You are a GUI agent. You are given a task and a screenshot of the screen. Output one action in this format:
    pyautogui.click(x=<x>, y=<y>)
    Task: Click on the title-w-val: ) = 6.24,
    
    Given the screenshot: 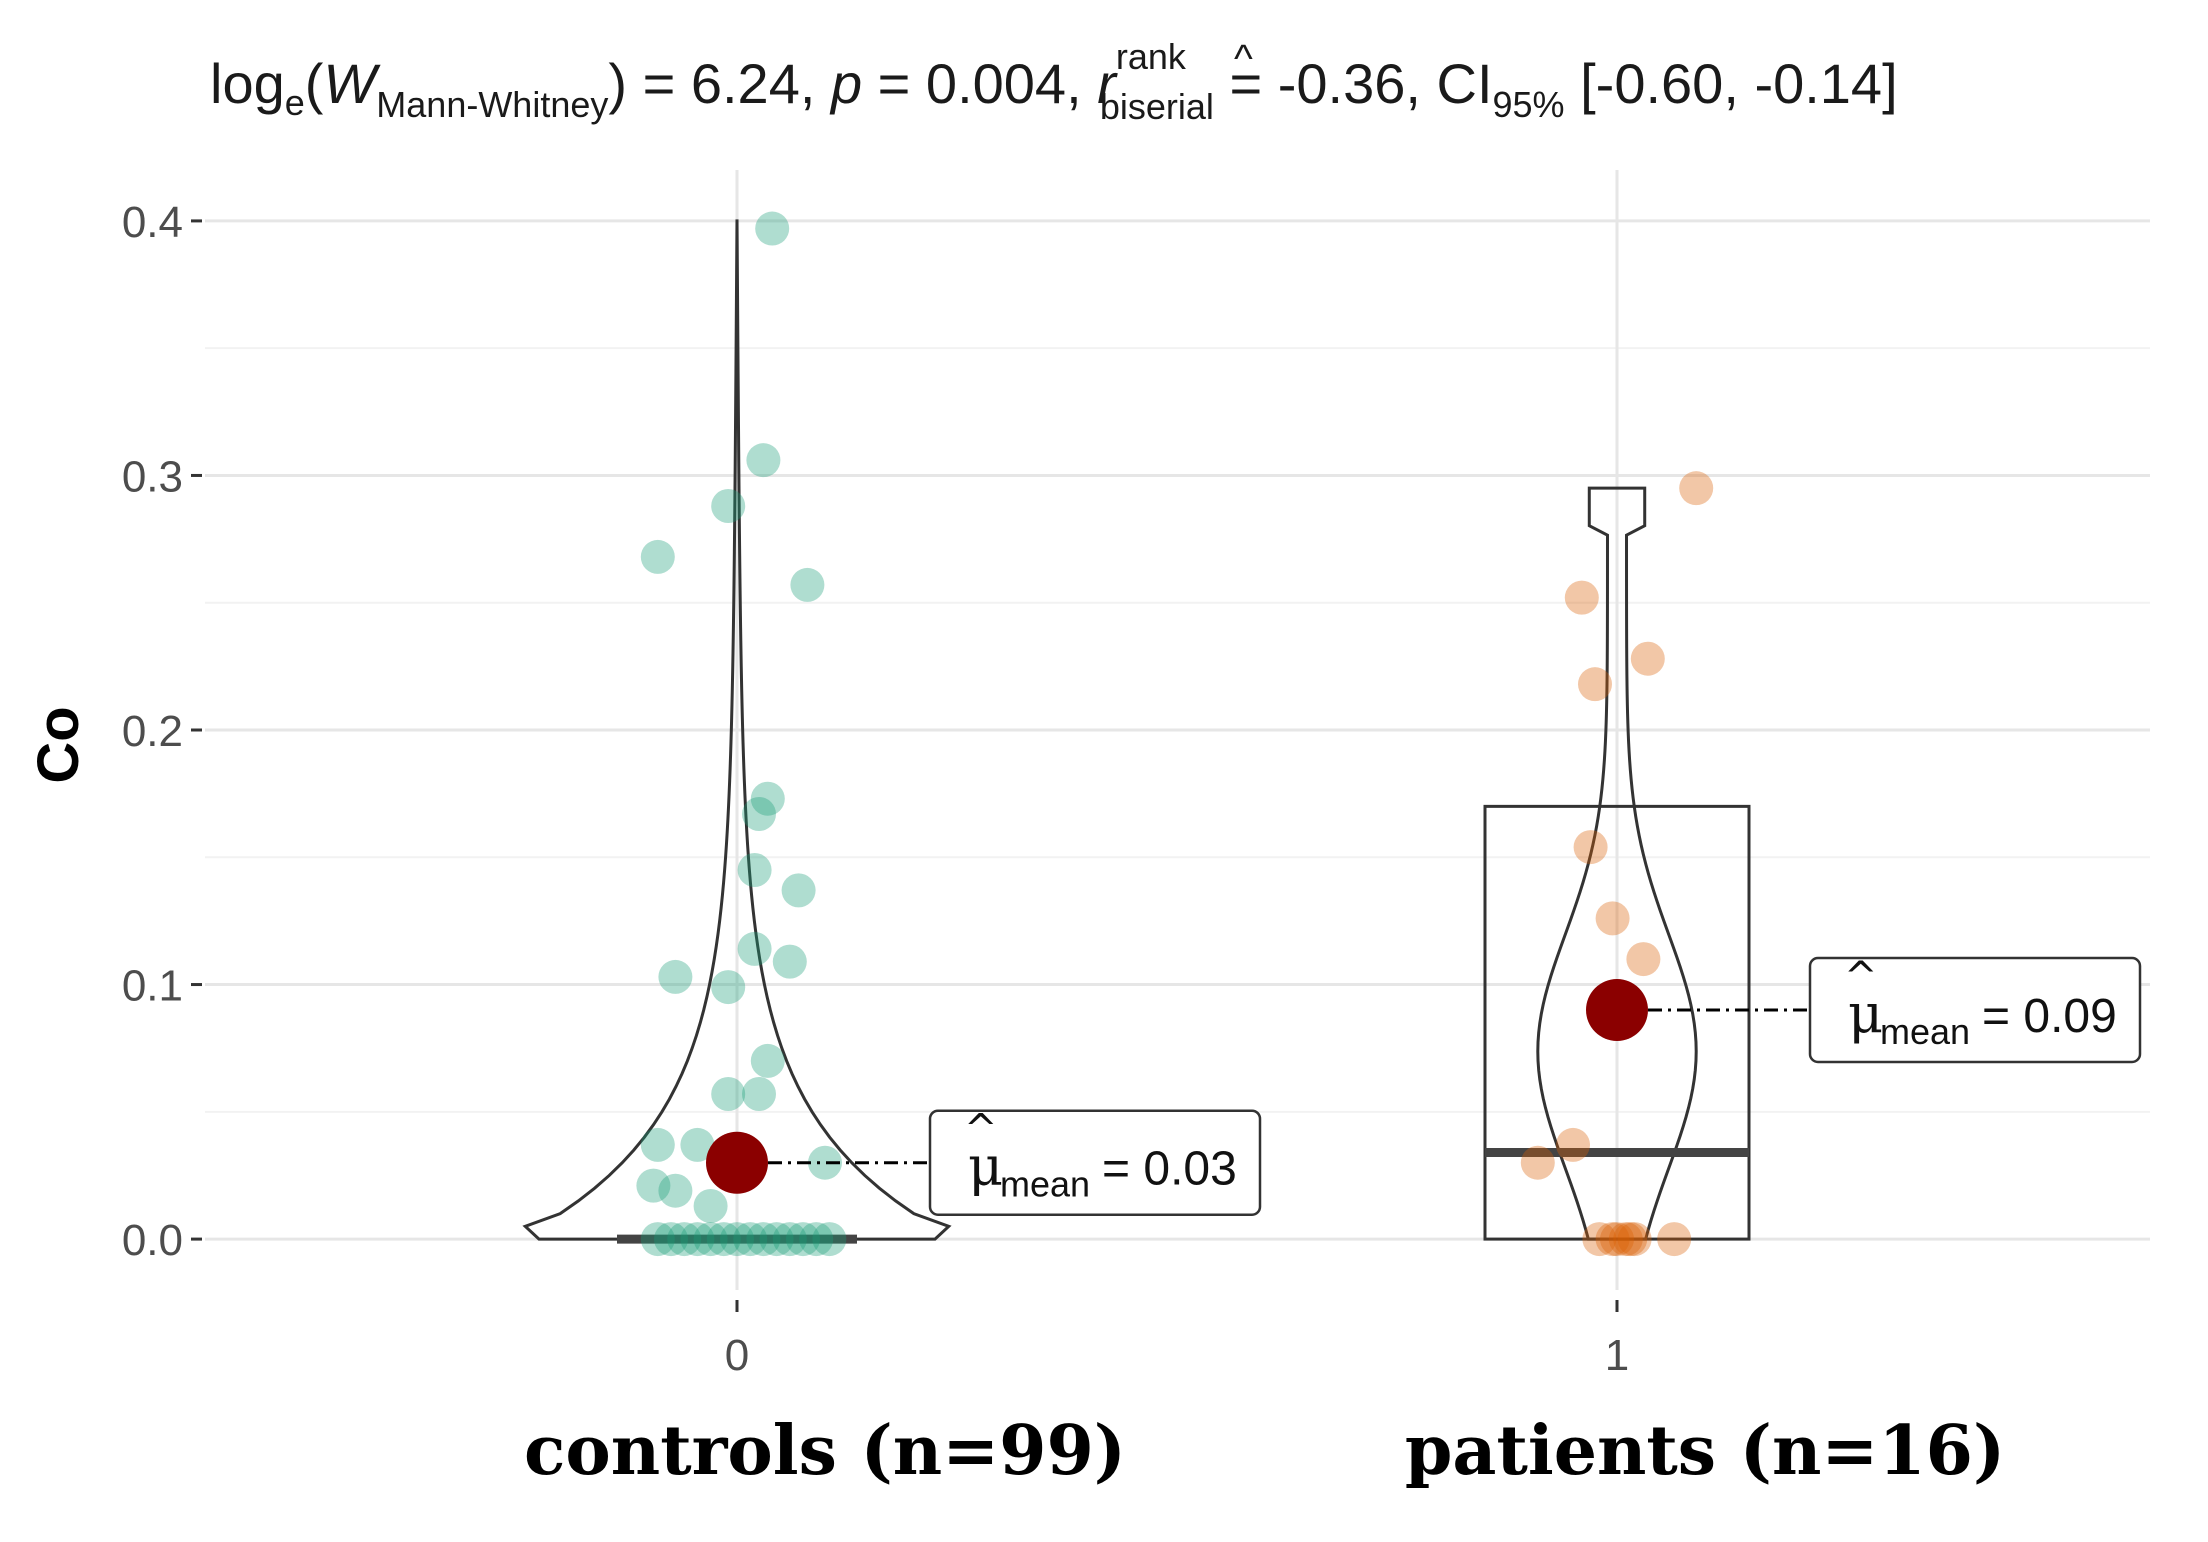 What is the action you would take?
    pyautogui.click(x=719, y=83)
    